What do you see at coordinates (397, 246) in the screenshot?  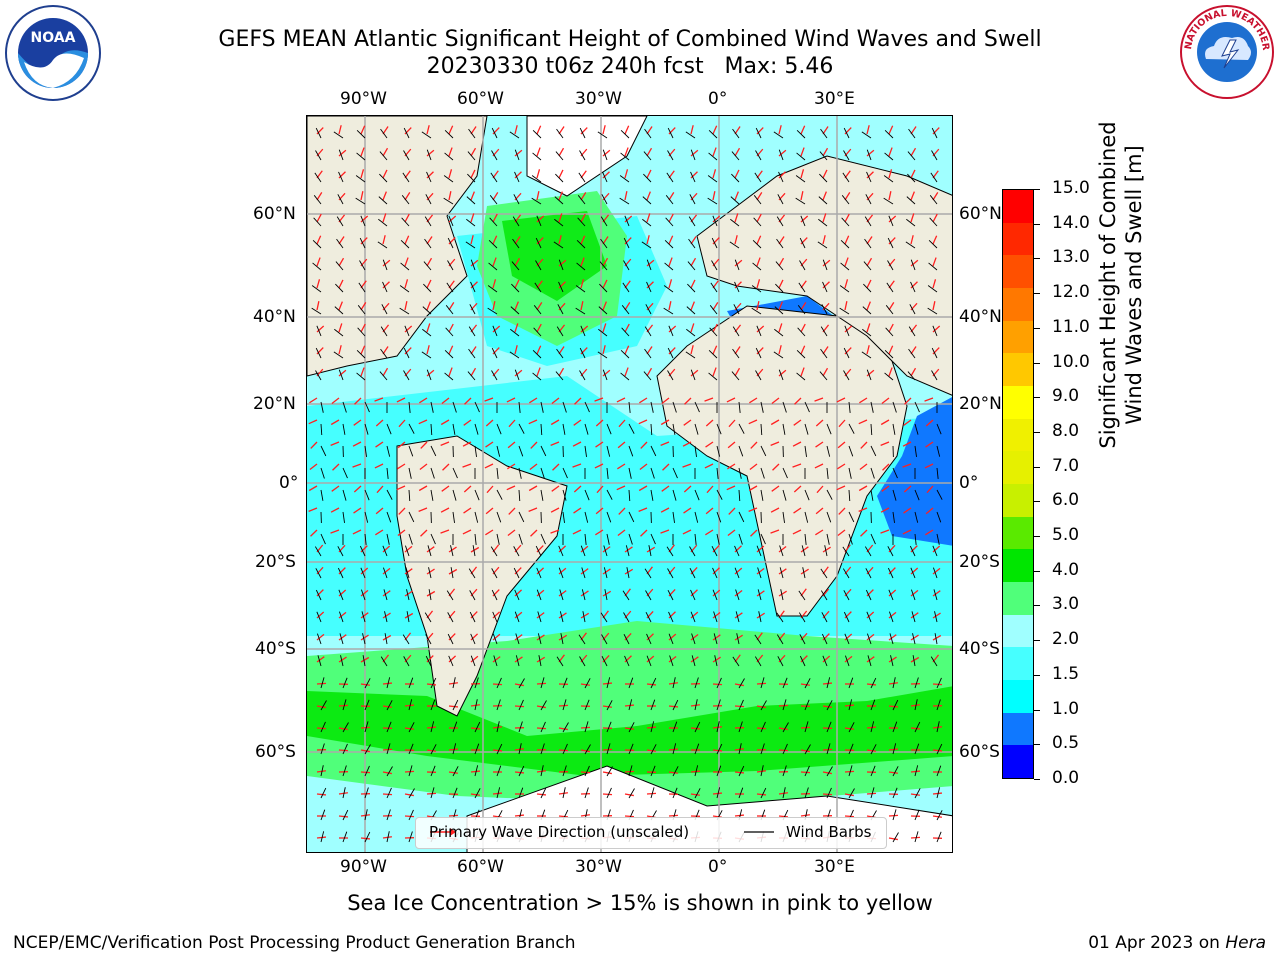 I see `north-america-land` at bounding box center [397, 246].